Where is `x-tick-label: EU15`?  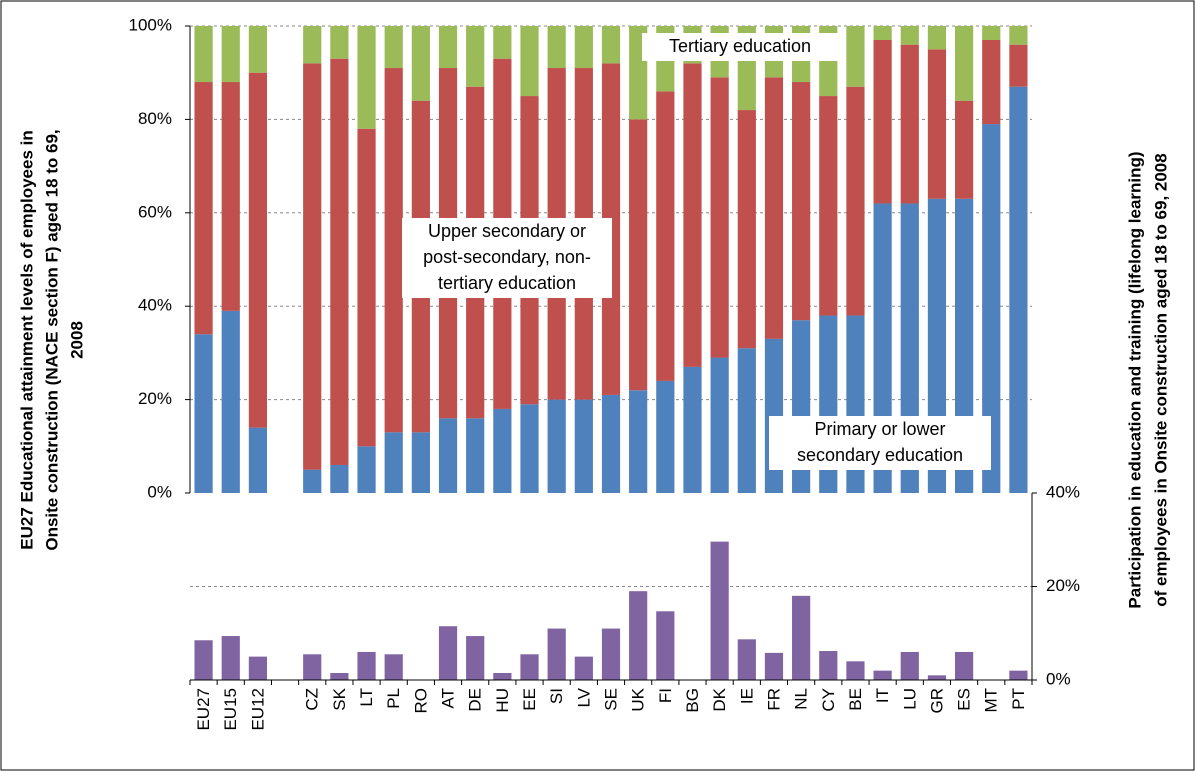
x-tick-label: EU15 is located at coordinates (230, 709).